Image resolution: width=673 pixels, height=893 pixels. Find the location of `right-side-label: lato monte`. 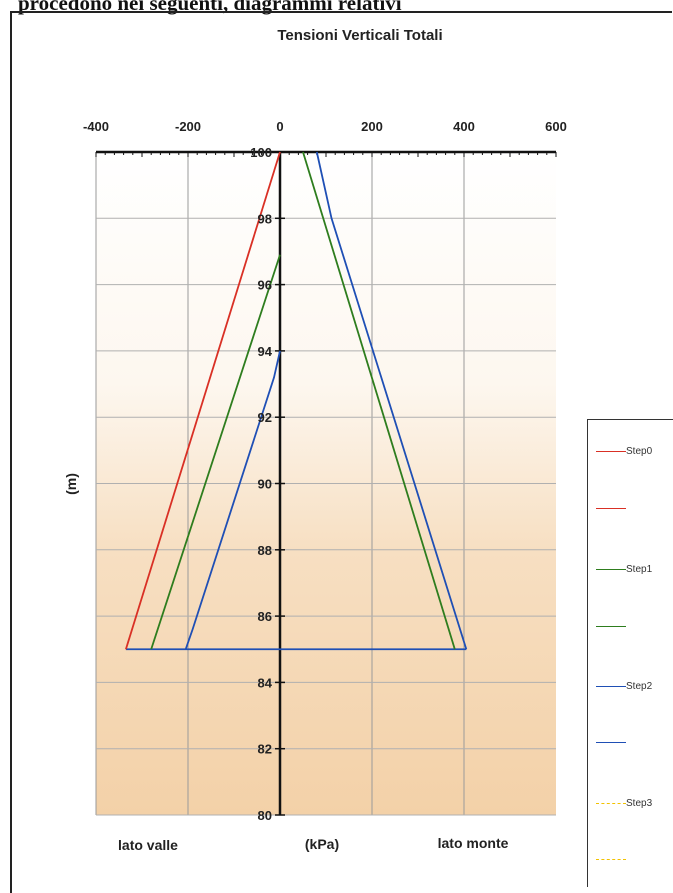

right-side-label: lato monte is located at coordinates (473, 843).